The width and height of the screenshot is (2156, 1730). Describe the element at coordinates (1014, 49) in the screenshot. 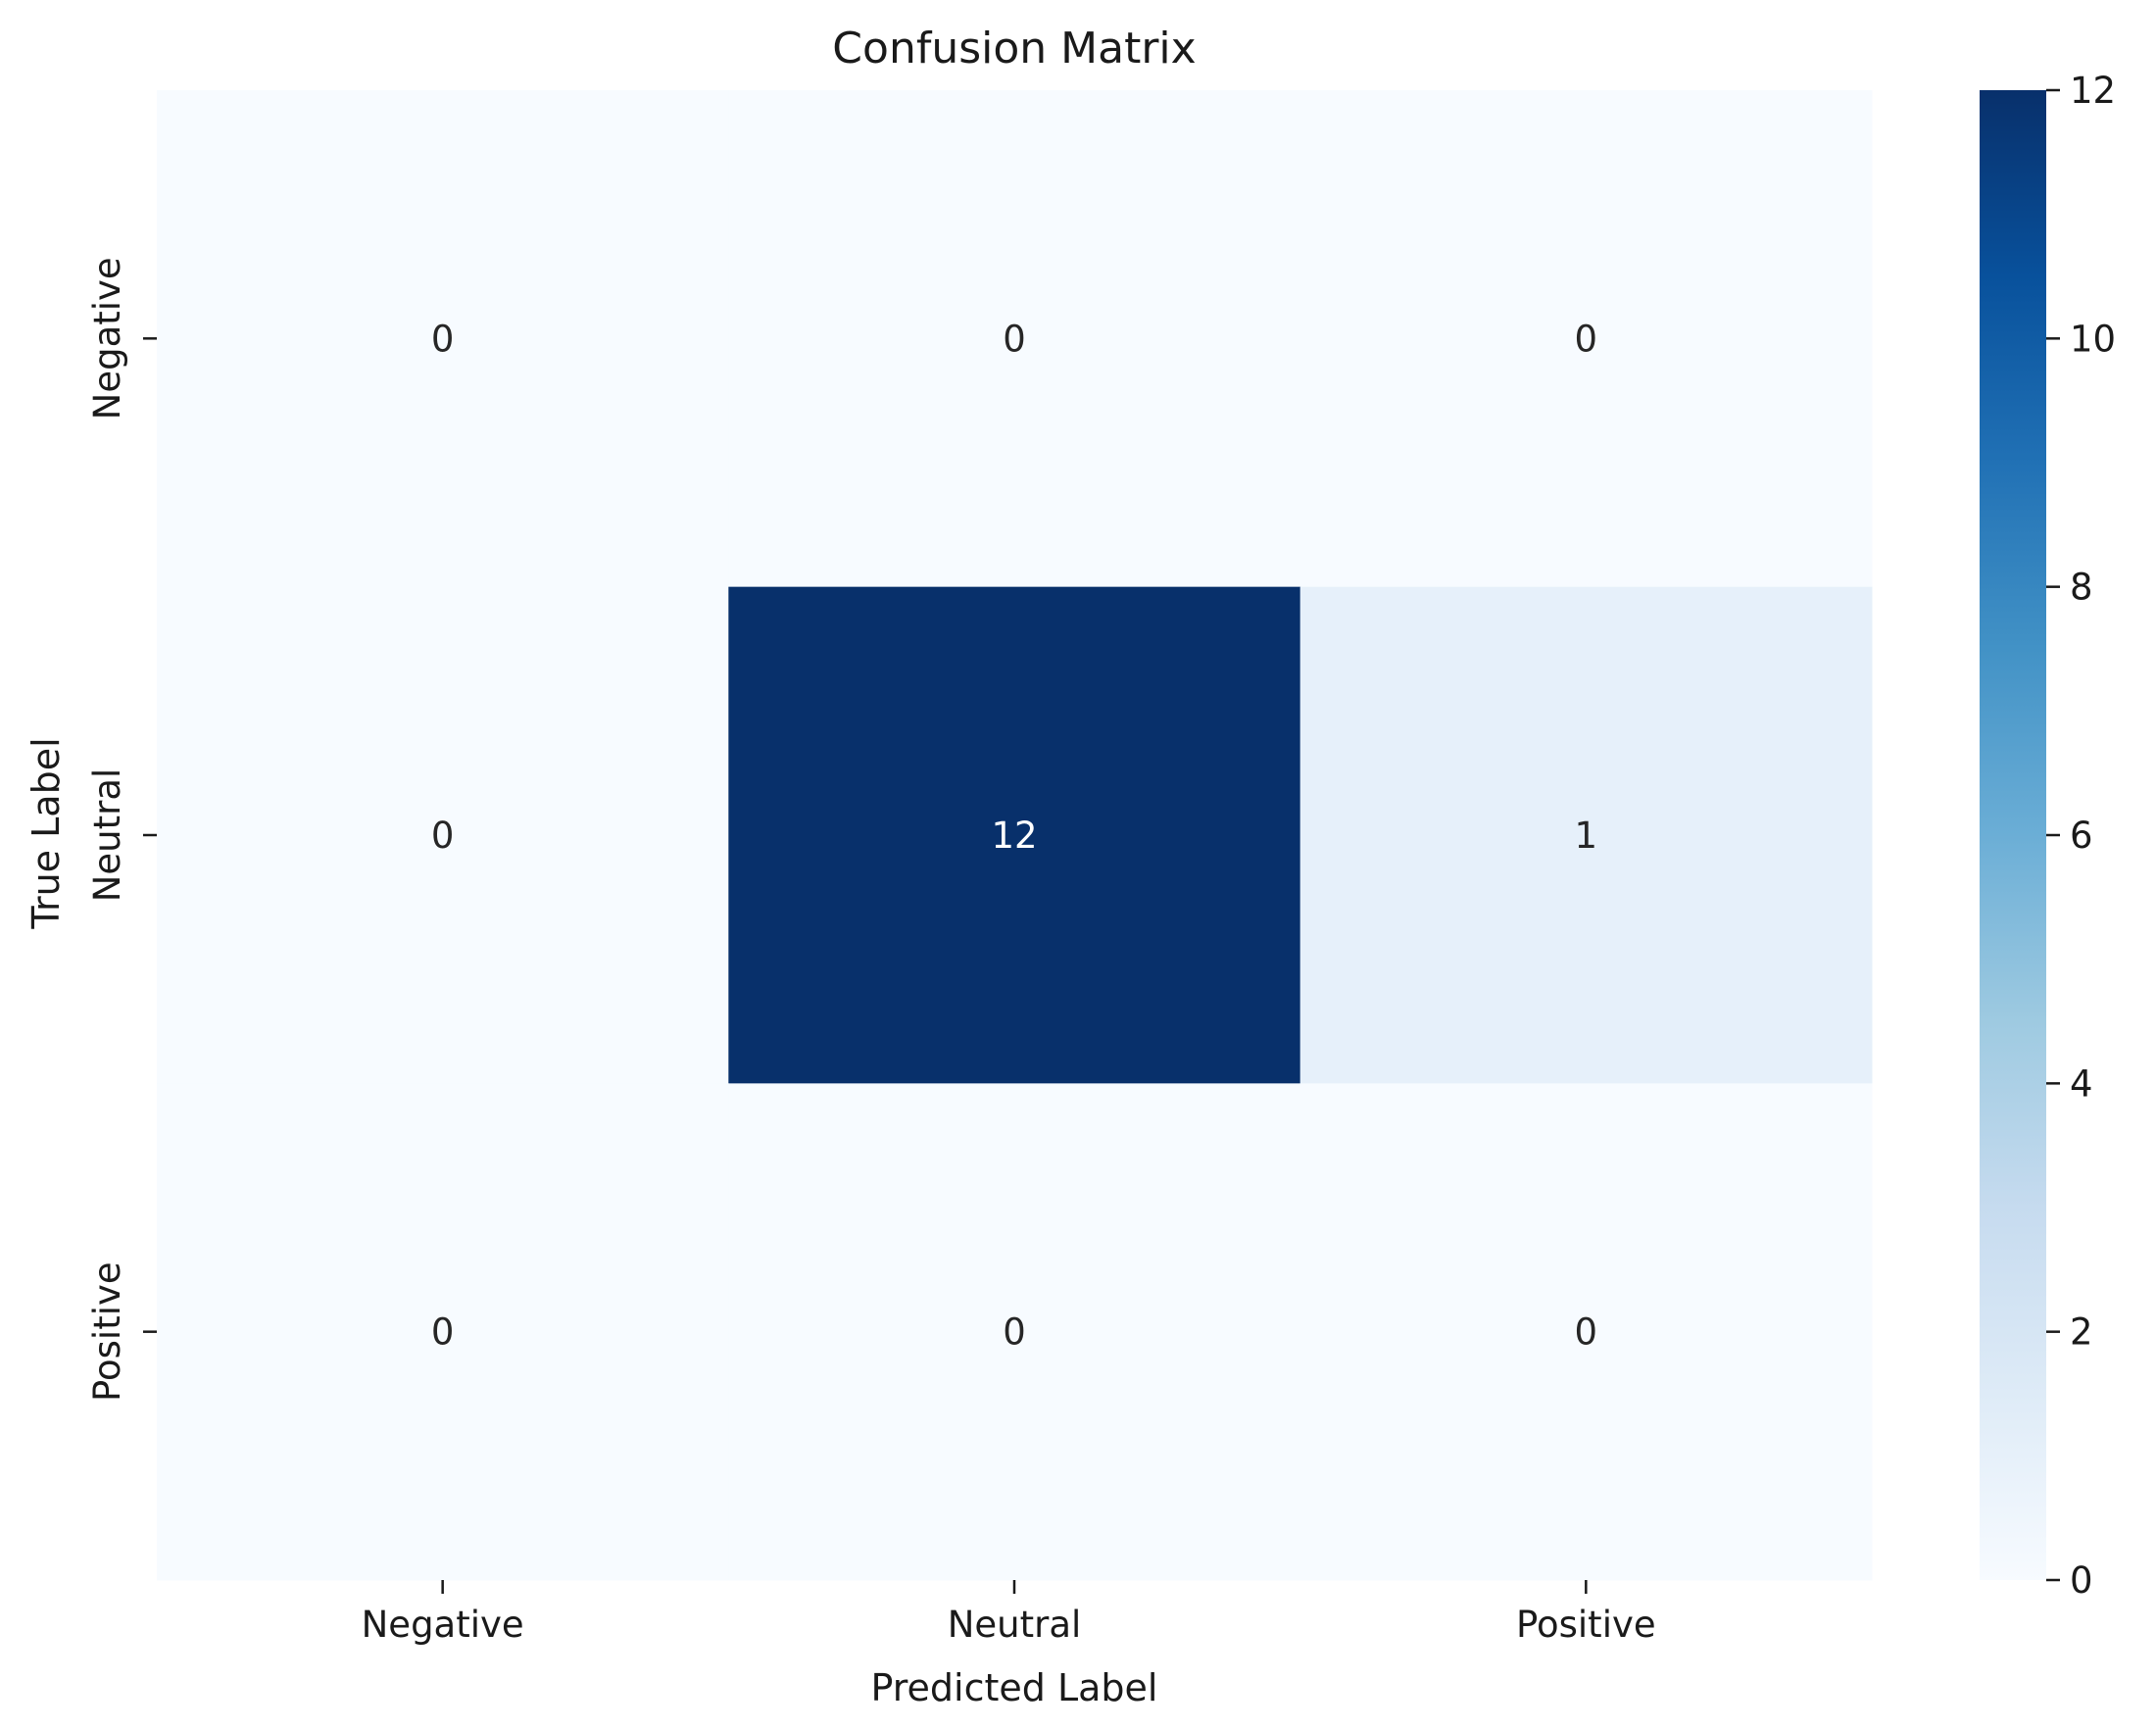

I see `chart-title: Confusion Matrix` at that location.